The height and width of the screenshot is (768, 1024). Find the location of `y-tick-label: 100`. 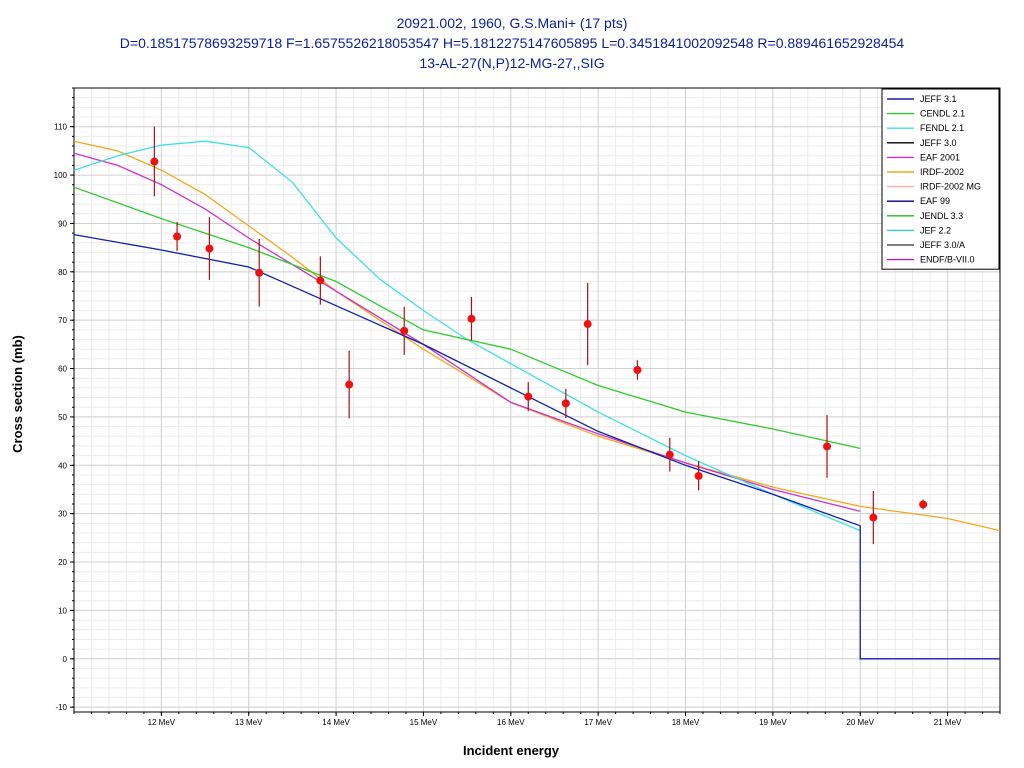

y-tick-label: 100 is located at coordinates (61, 175).